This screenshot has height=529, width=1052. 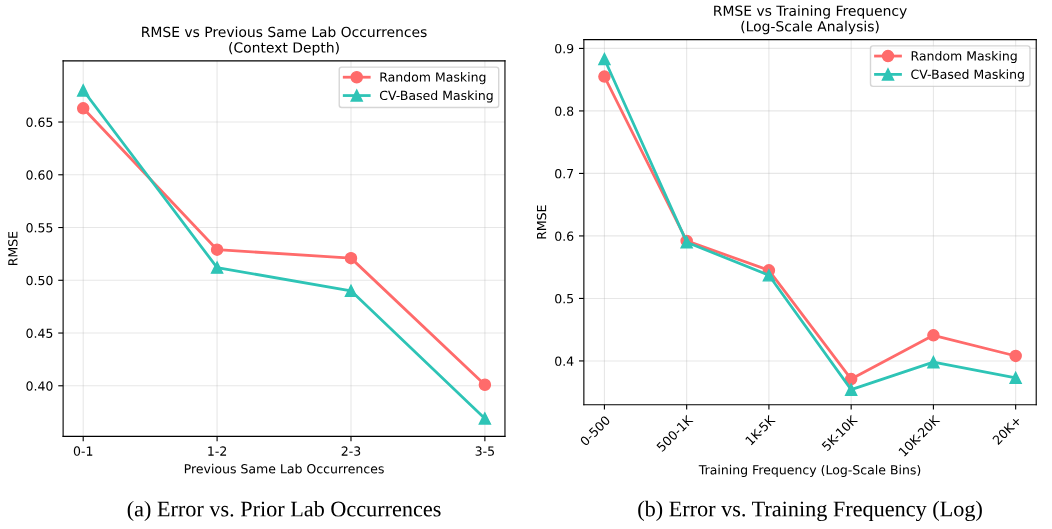 What do you see at coordinates (810, 511) in the screenshot?
I see `text: (b) Error vs. Training Frequency (Log)` at bounding box center [810, 511].